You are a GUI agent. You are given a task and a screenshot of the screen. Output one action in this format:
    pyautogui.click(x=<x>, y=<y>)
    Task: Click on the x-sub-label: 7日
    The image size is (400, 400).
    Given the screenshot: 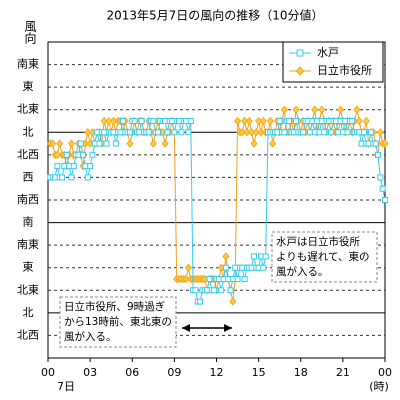 What is the action you would take?
    pyautogui.click(x=66, y=386)
    